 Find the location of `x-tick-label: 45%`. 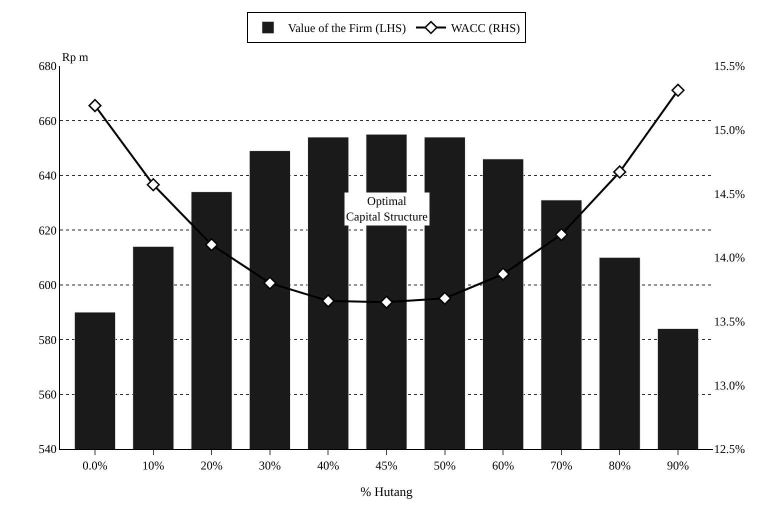

x-tick-label: 45% is located at coordinates (387, 465).